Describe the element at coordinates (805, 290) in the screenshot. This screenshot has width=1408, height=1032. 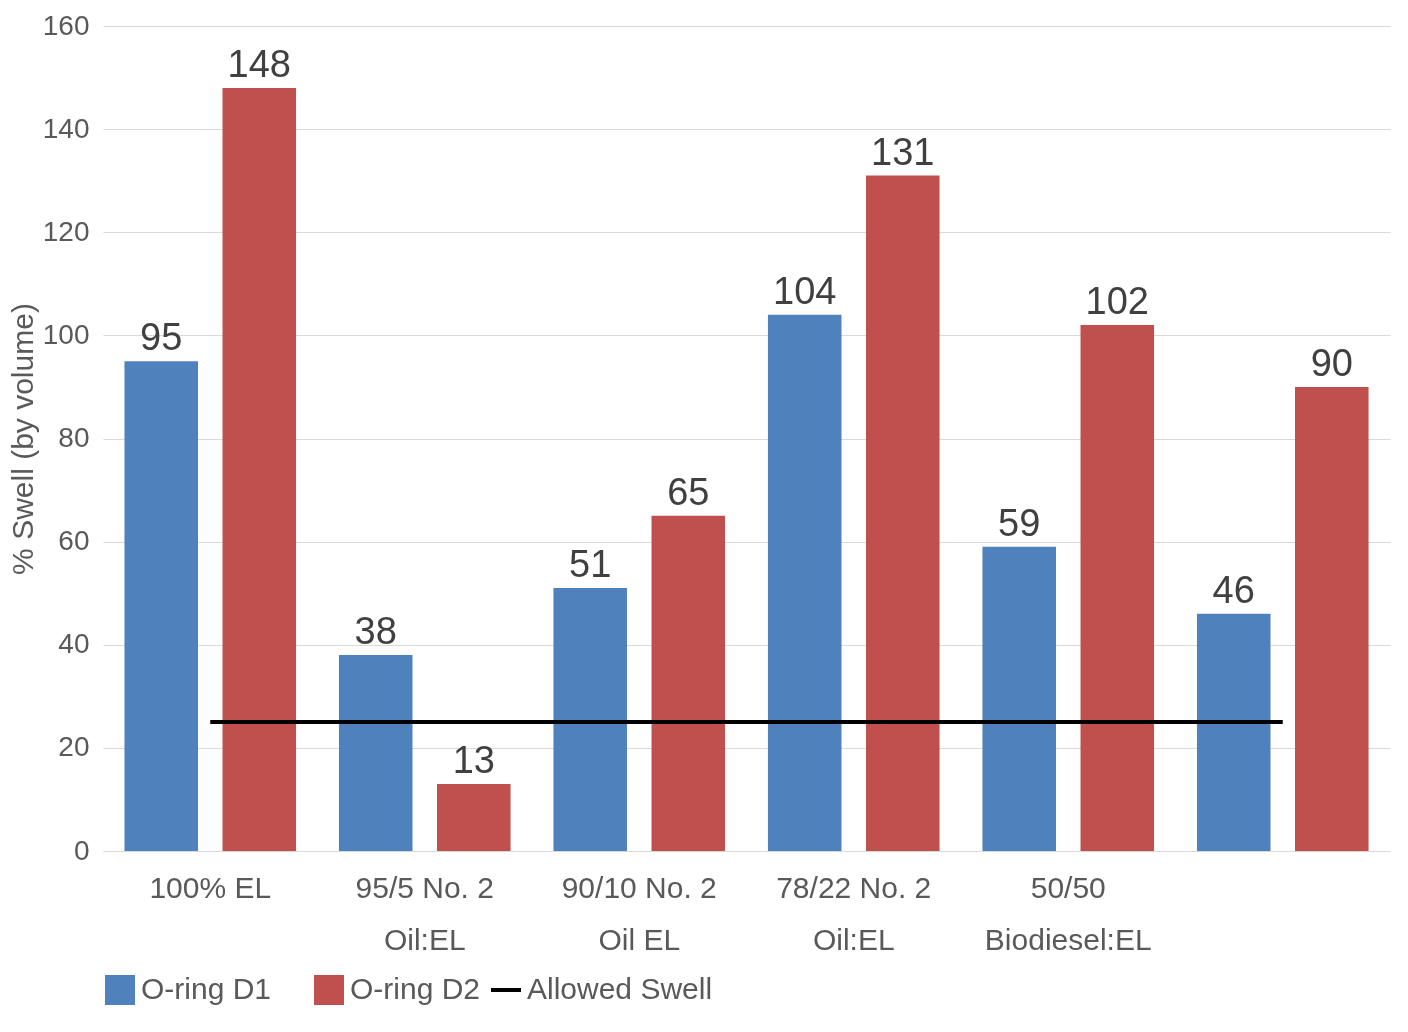
I see `data-label: 104` at that location.